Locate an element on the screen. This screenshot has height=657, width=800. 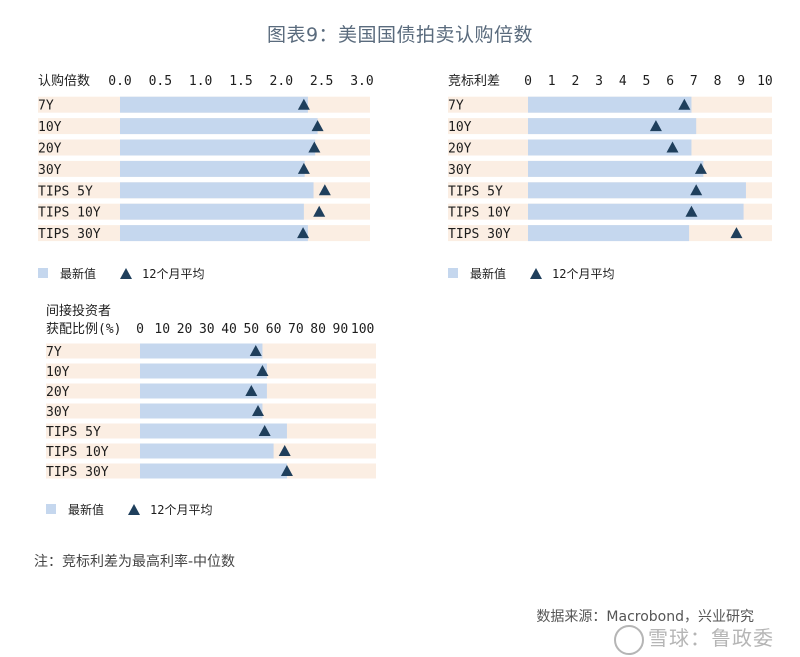
tick-label: 50 is located at coordinates (251, 329).